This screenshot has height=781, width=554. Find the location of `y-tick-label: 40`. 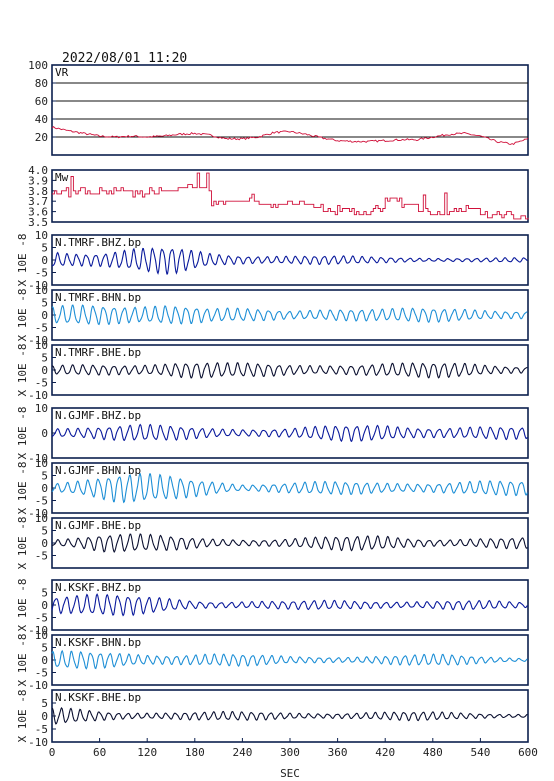

y-tick-label: 40 is located at coordinates (41, 119).